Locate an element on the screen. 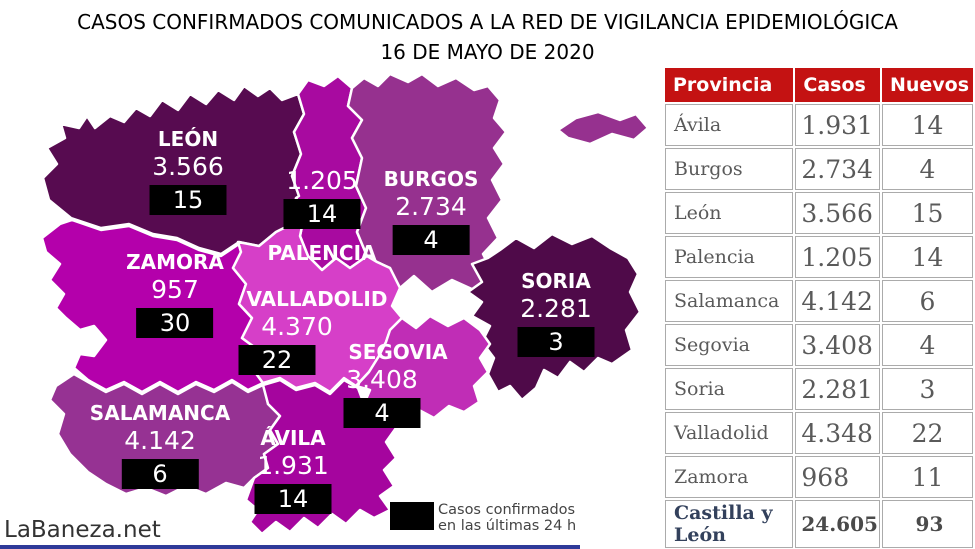 The width and height of the screenshot is (975, 549). province-name: PALENCIA is located at coordinates (322, 253).